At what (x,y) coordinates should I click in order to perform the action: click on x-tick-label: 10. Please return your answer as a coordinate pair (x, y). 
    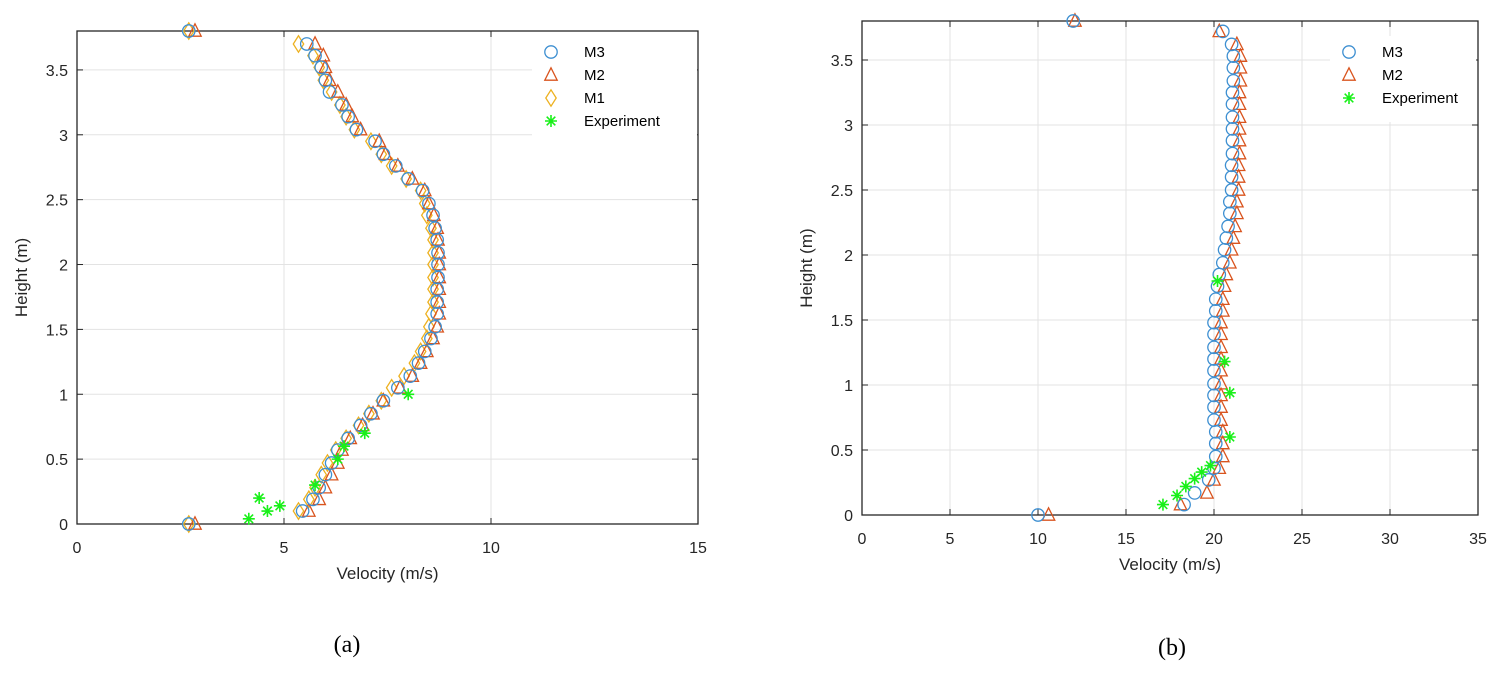
    Looking at the image, I should click on (491, 548).